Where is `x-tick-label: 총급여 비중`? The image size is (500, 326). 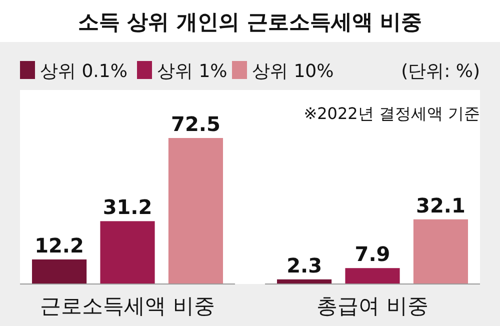 x-tick-label: 총급여 비중 is located at coordinates (372, 306).